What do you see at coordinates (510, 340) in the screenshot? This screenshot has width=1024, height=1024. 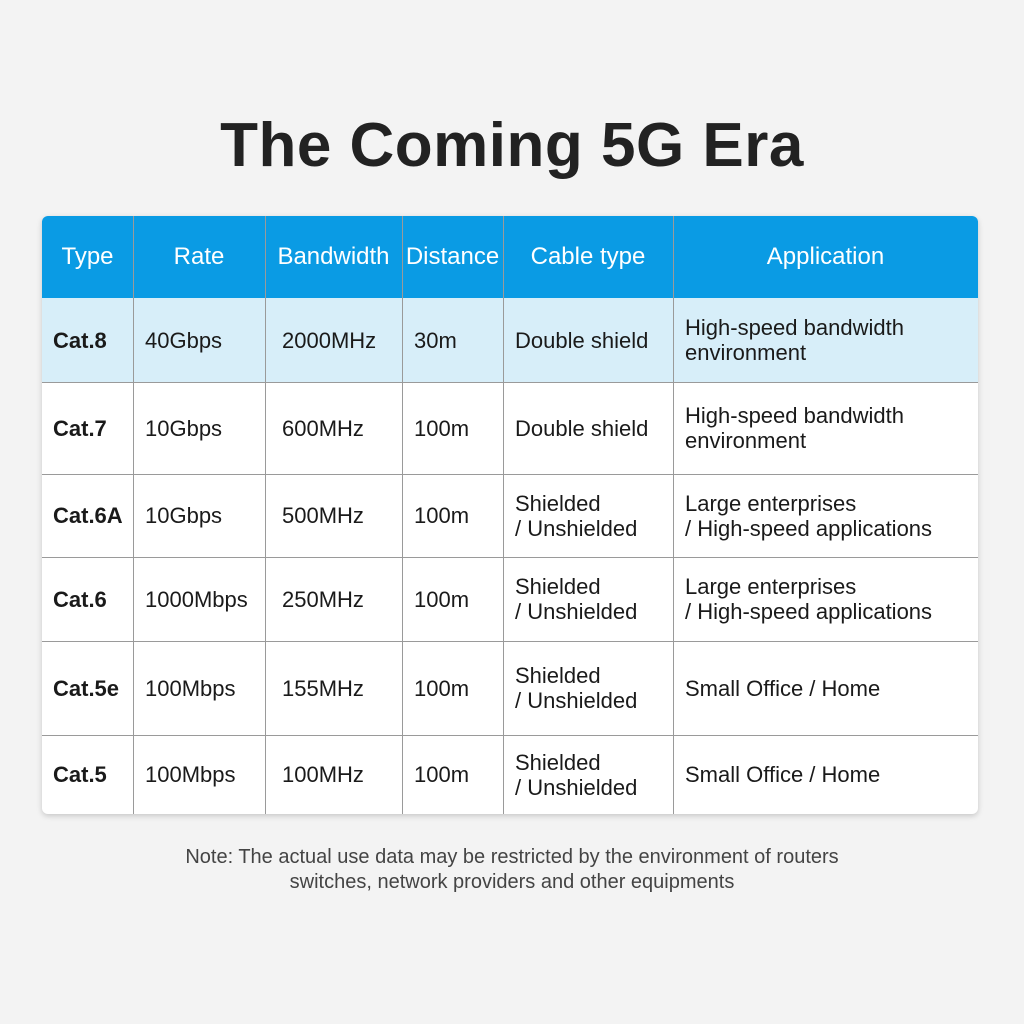 I see `highlight-row` at bounding box center [510, 340].